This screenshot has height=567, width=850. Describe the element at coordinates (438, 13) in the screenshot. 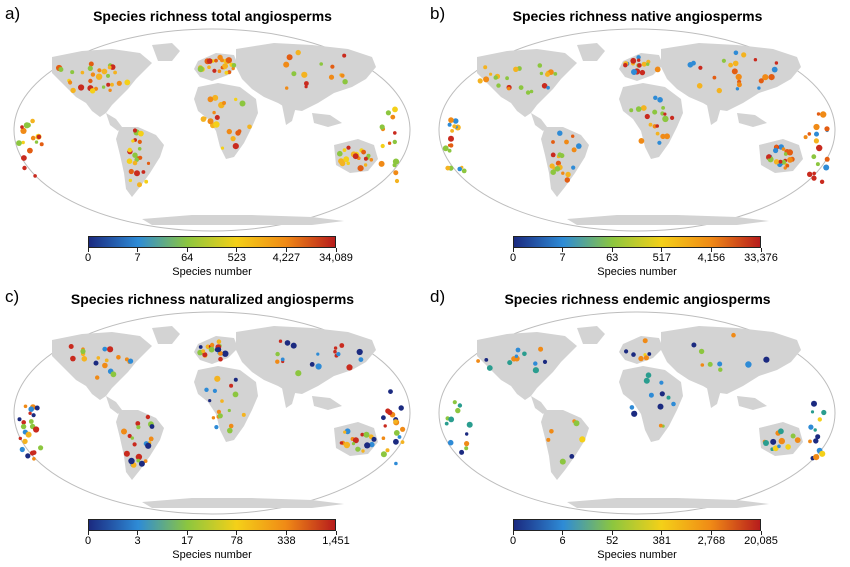

I see `panel-letter: b)` at that location.